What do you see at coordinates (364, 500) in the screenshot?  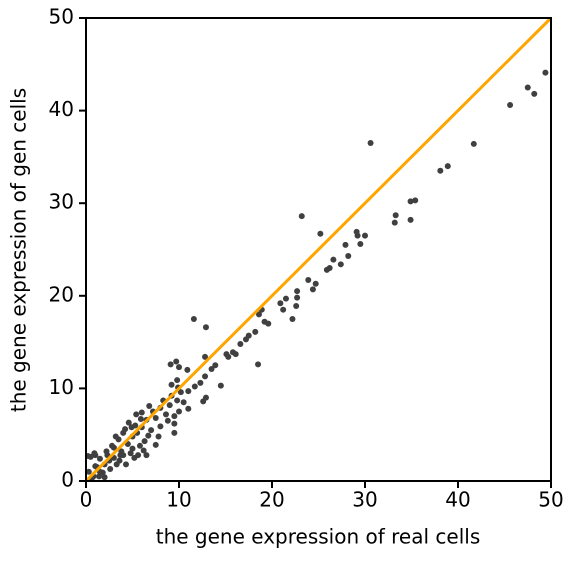 I see `x-tick-label: 30` at bounding box center [364, 500].